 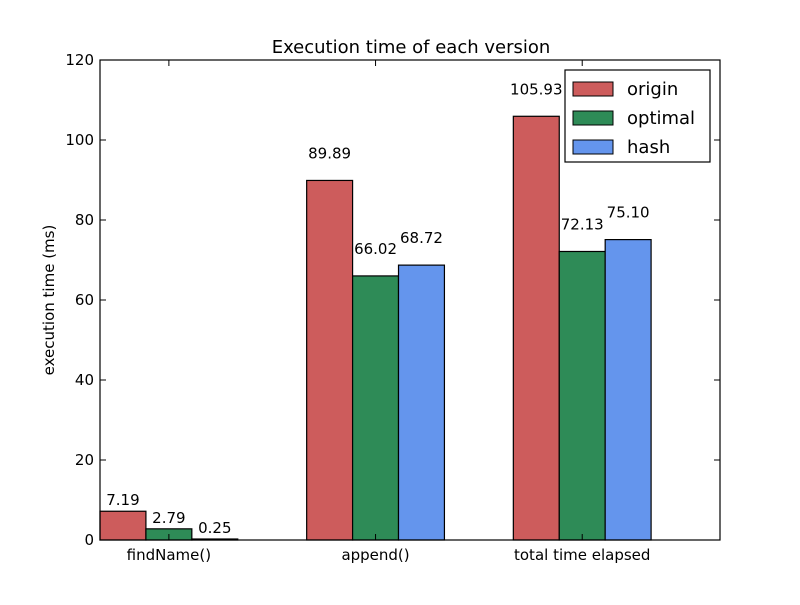 I want to click on y-tick-label-4: 80, so click(x=84, y=220).